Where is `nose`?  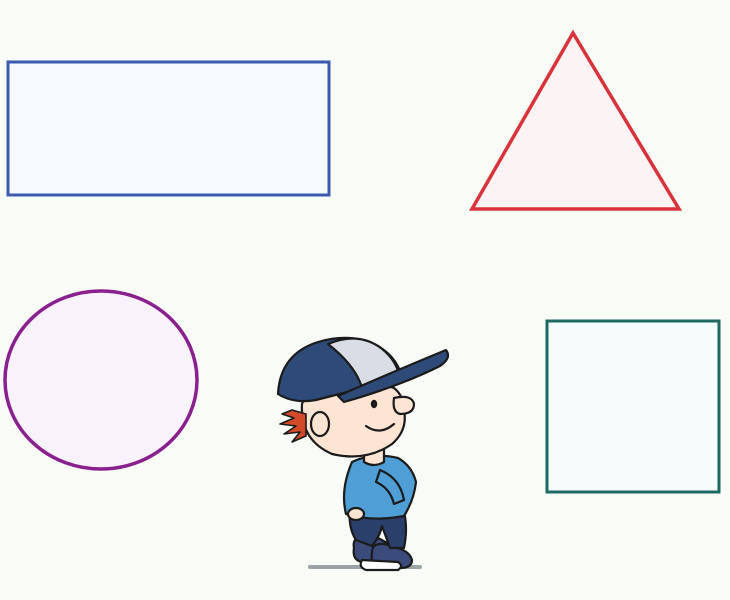 nose is located at coordinates (404, 405).